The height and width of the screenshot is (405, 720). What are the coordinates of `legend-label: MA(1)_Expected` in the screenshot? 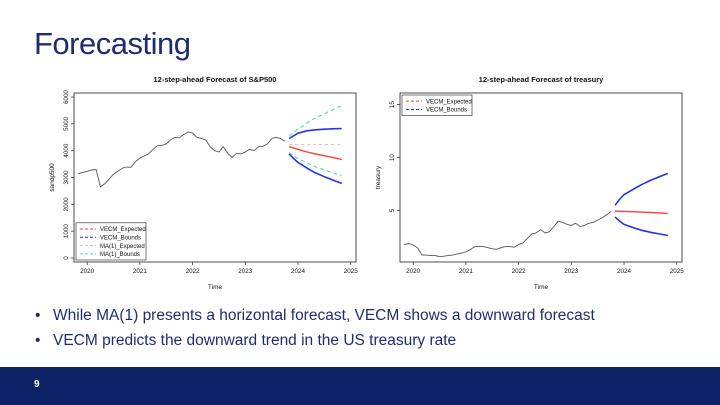 It's located at (122, 247).